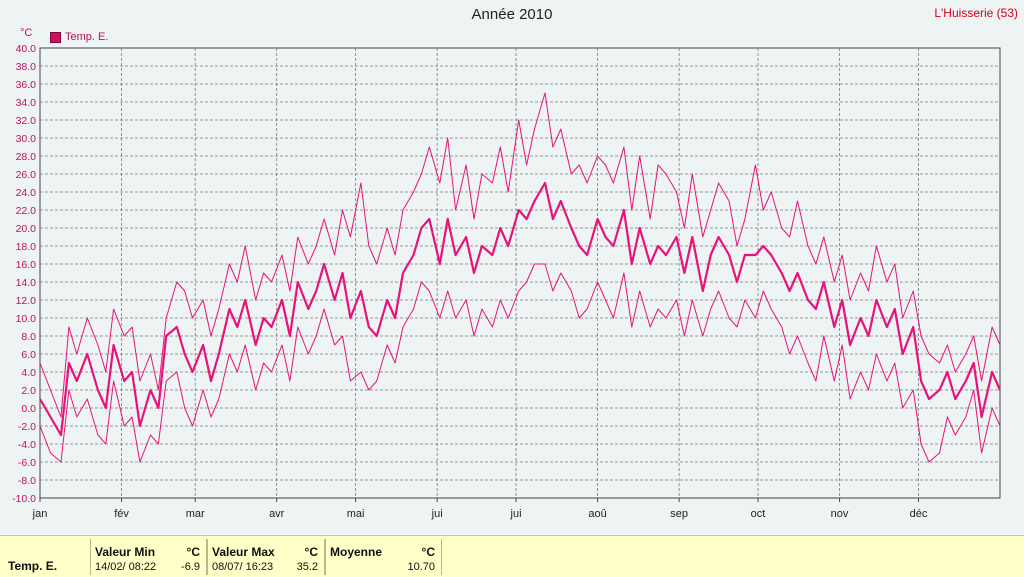  I want to click on x-tick-label: nov, so click(840, 514).